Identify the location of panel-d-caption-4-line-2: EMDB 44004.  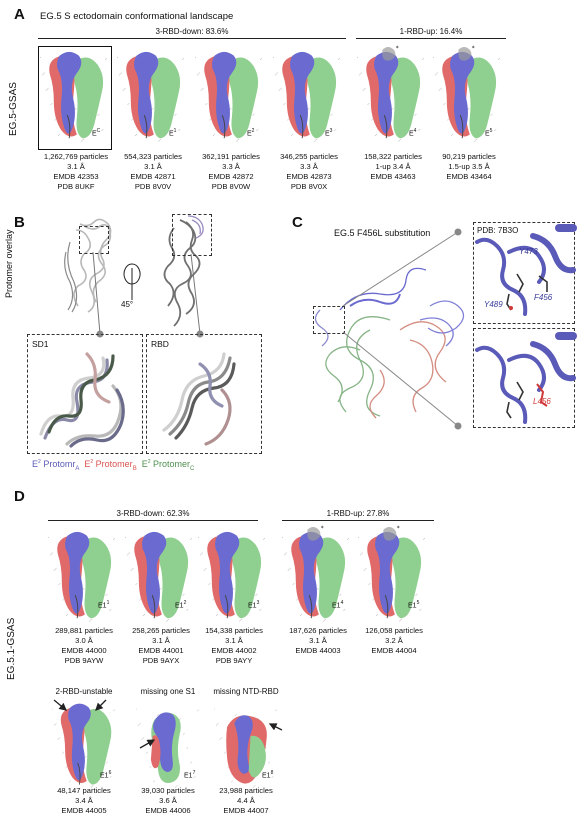
(394, 650).